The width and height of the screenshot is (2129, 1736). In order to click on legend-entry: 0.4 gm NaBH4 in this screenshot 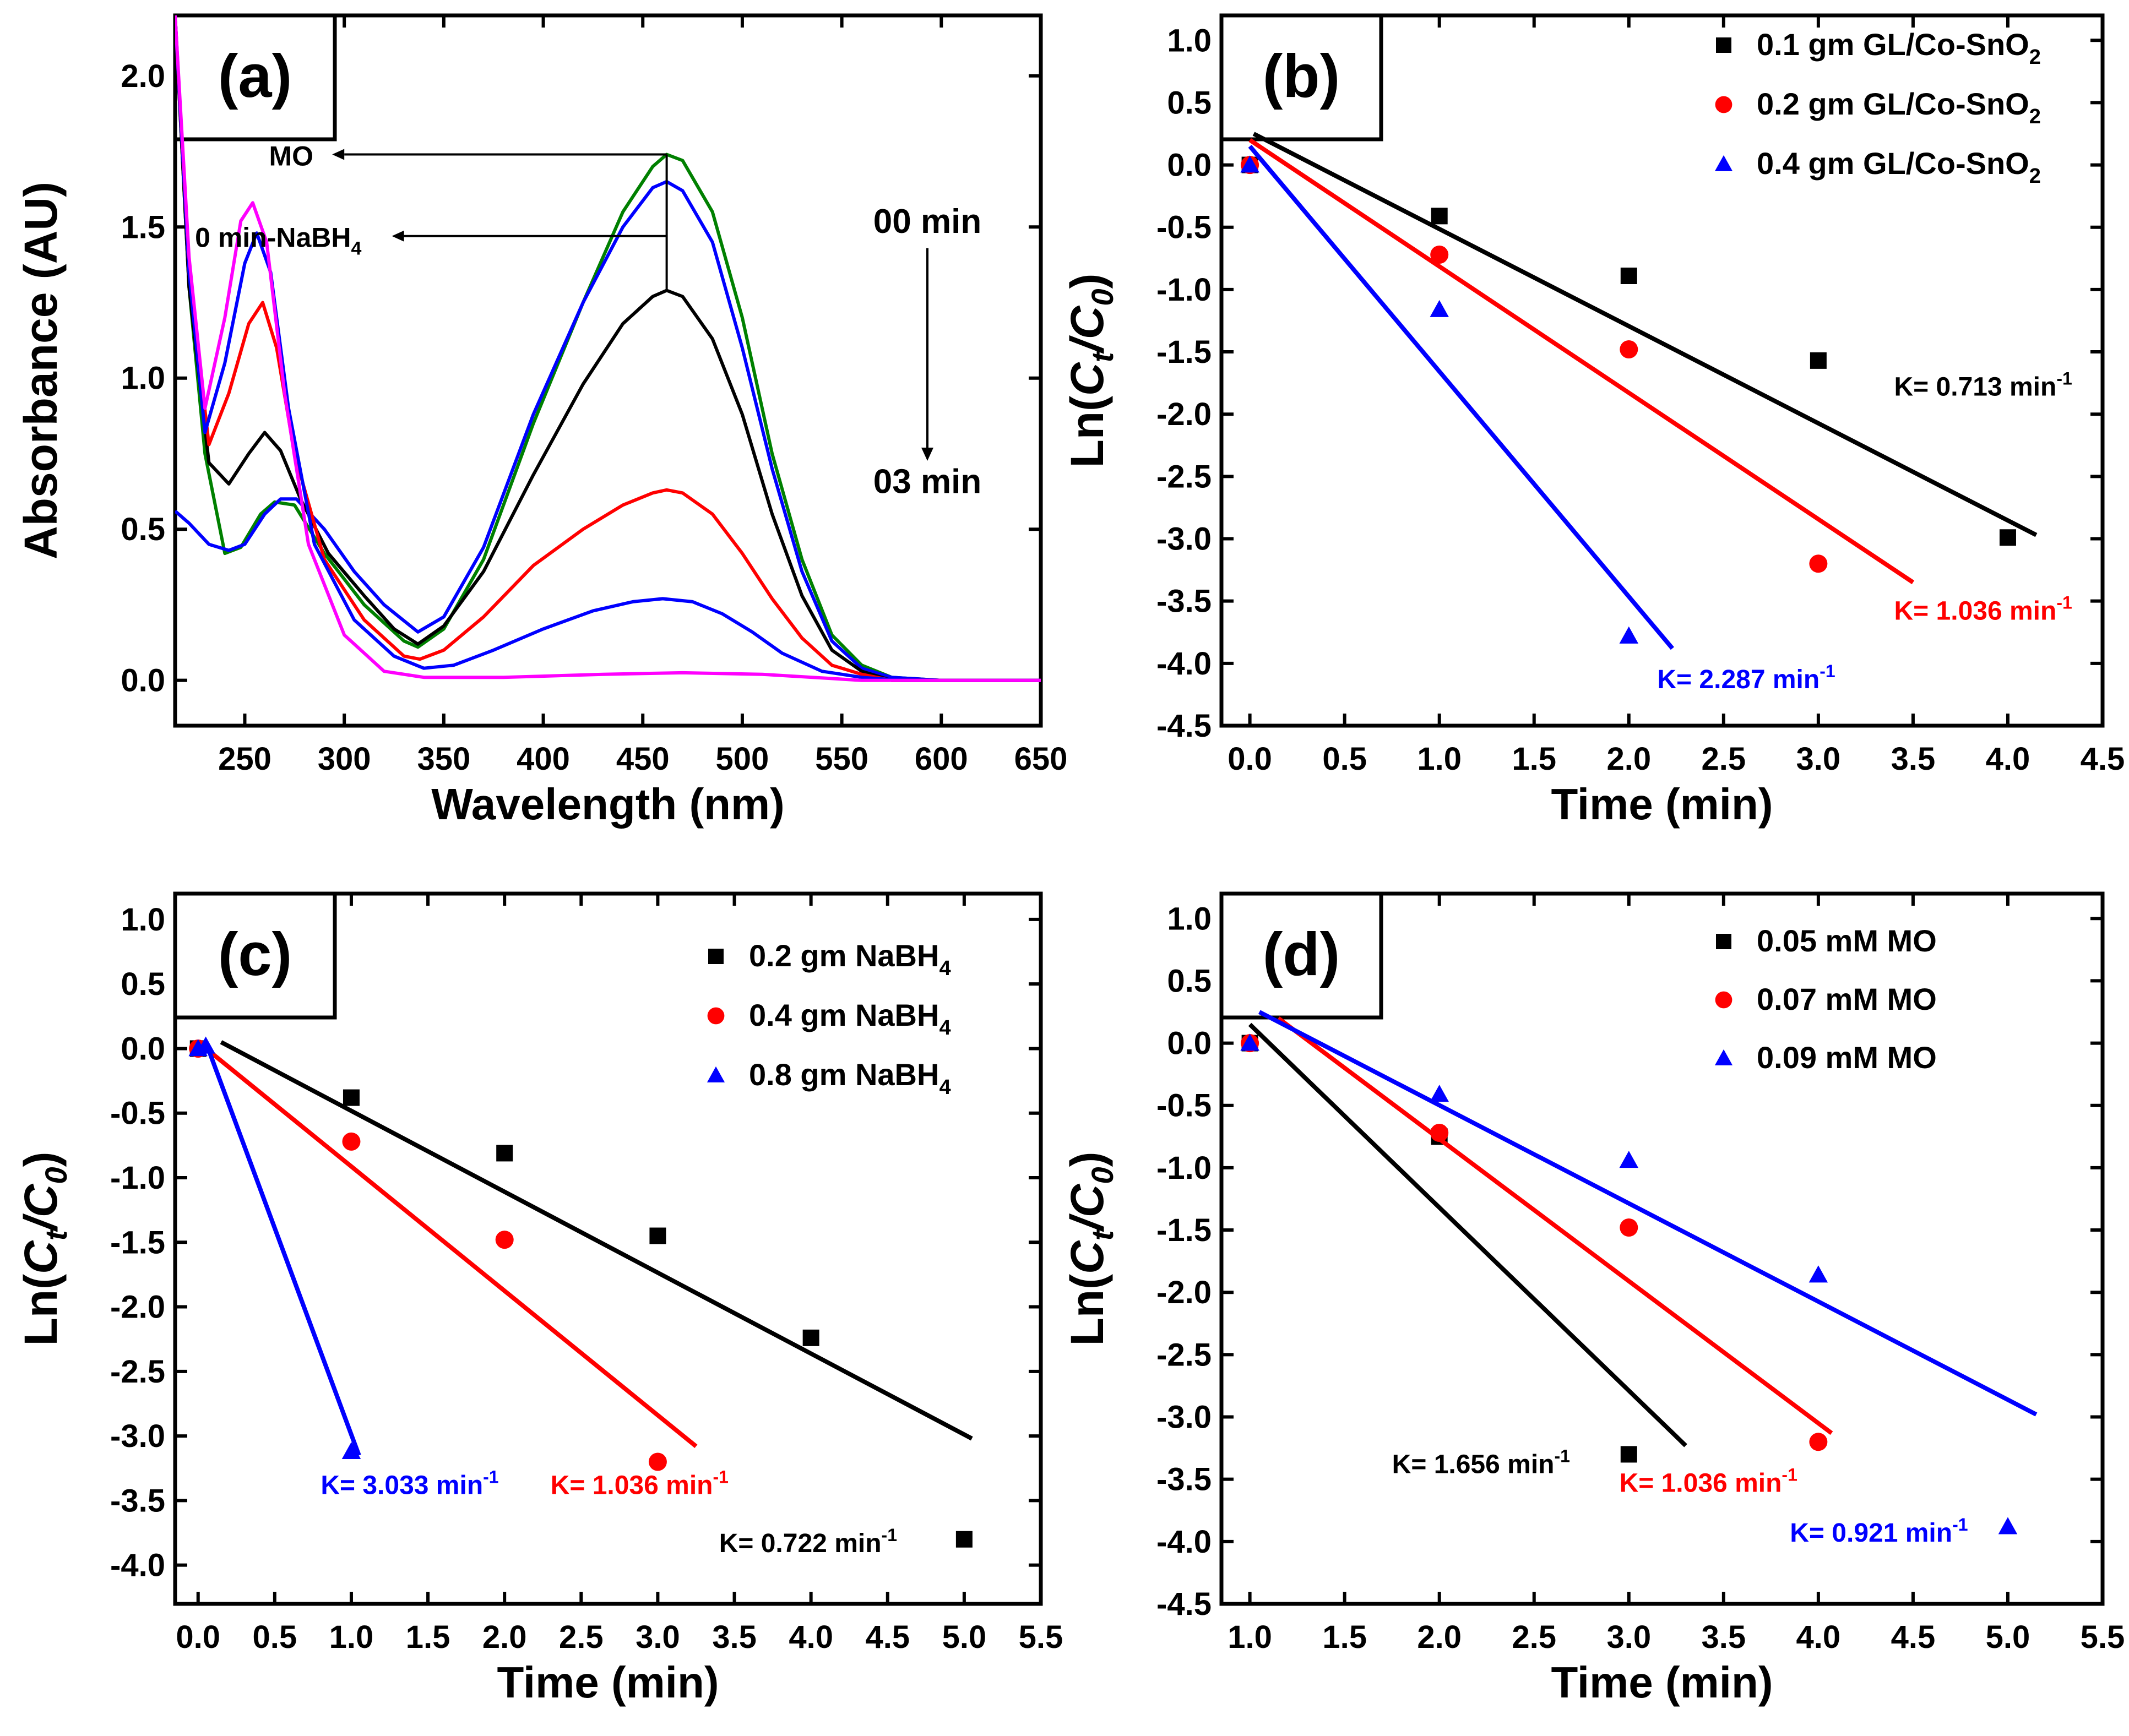, I will do `click(850, 1019)`.